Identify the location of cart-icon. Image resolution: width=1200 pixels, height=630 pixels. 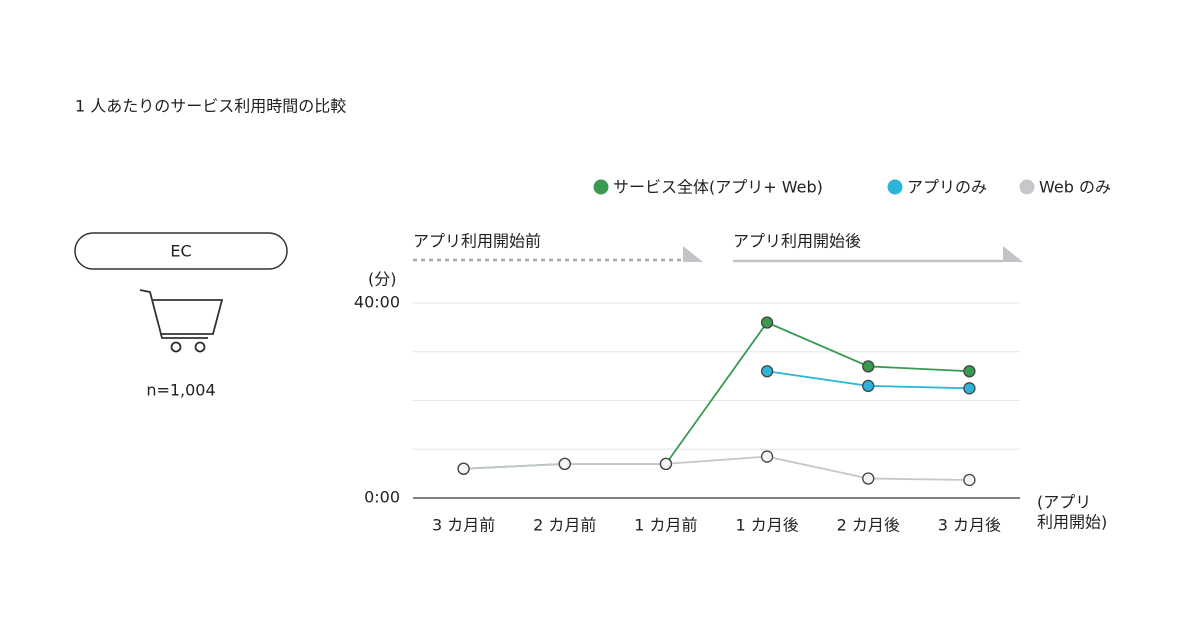
(181, 321).